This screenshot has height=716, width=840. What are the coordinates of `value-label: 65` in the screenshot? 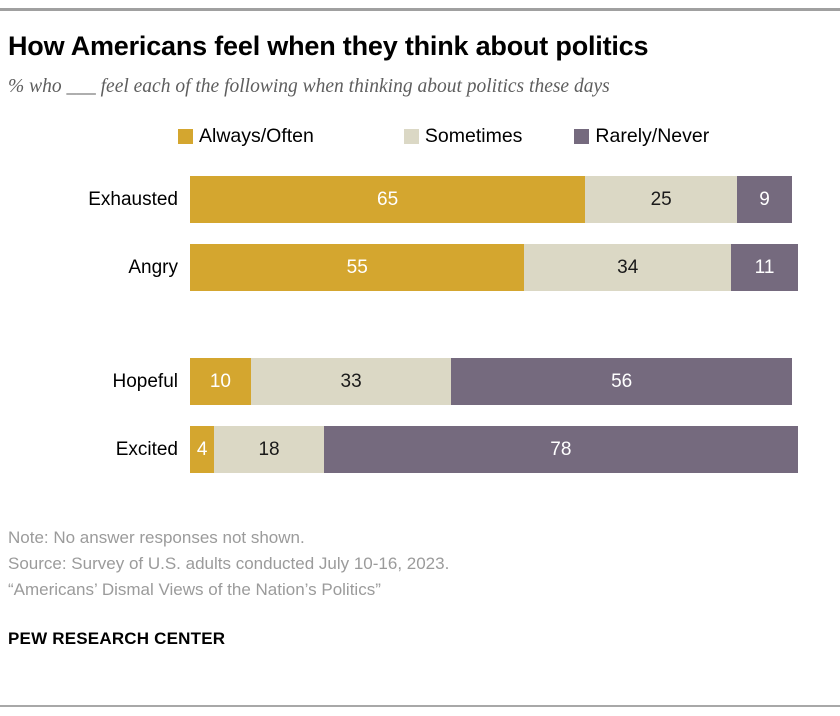 It's located at (388, 199).